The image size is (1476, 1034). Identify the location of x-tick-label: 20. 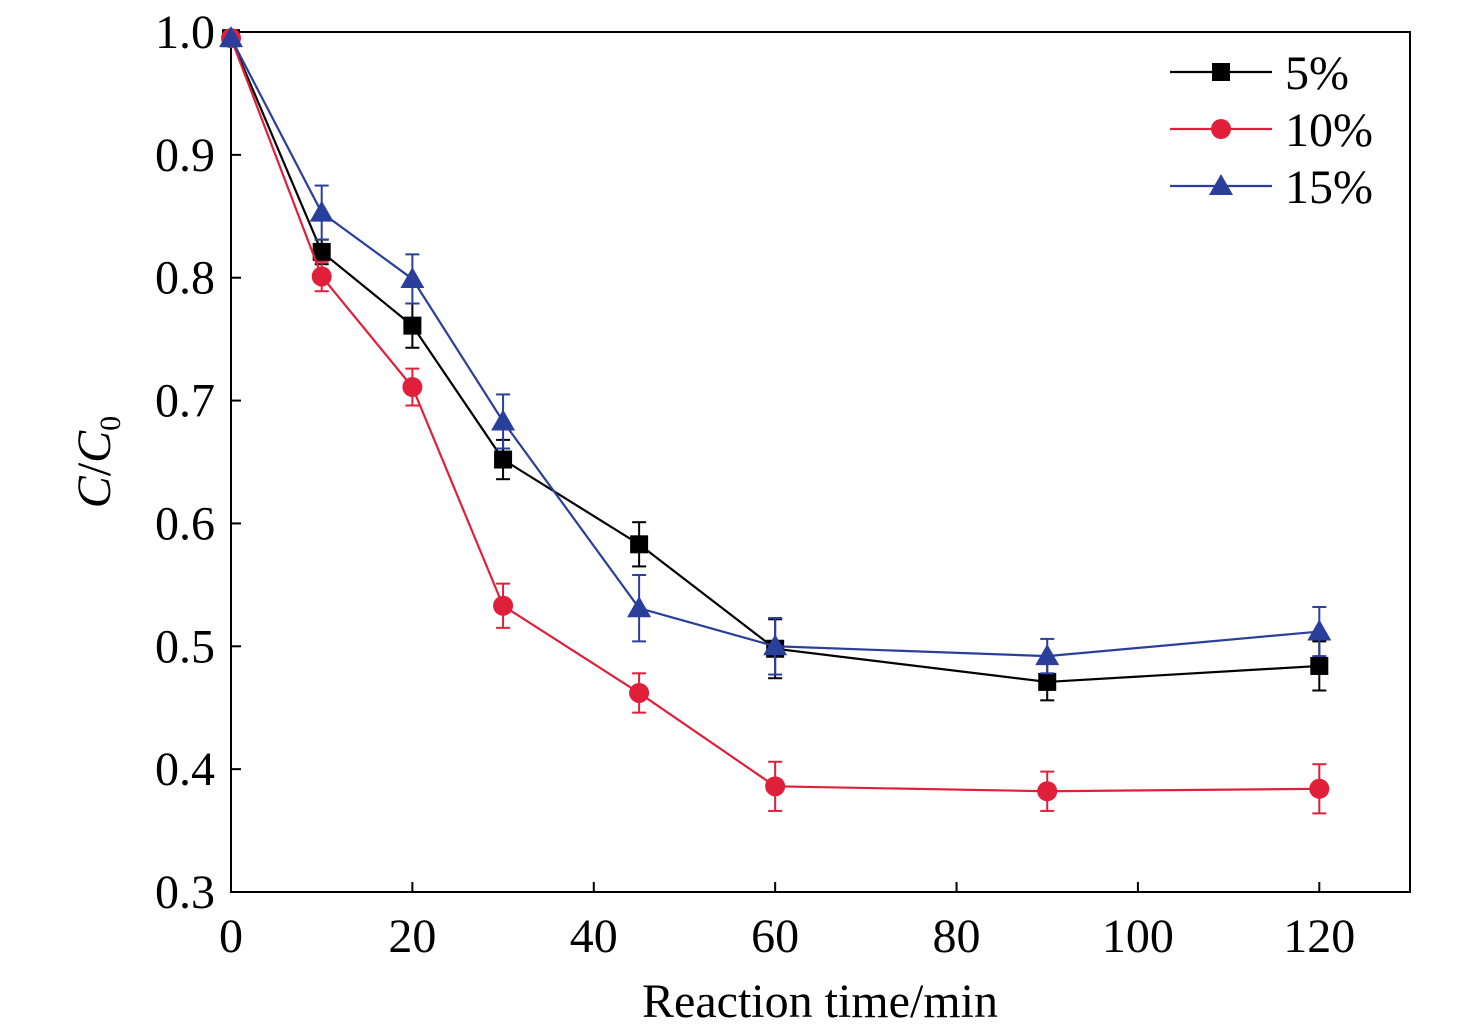
(412, 936).